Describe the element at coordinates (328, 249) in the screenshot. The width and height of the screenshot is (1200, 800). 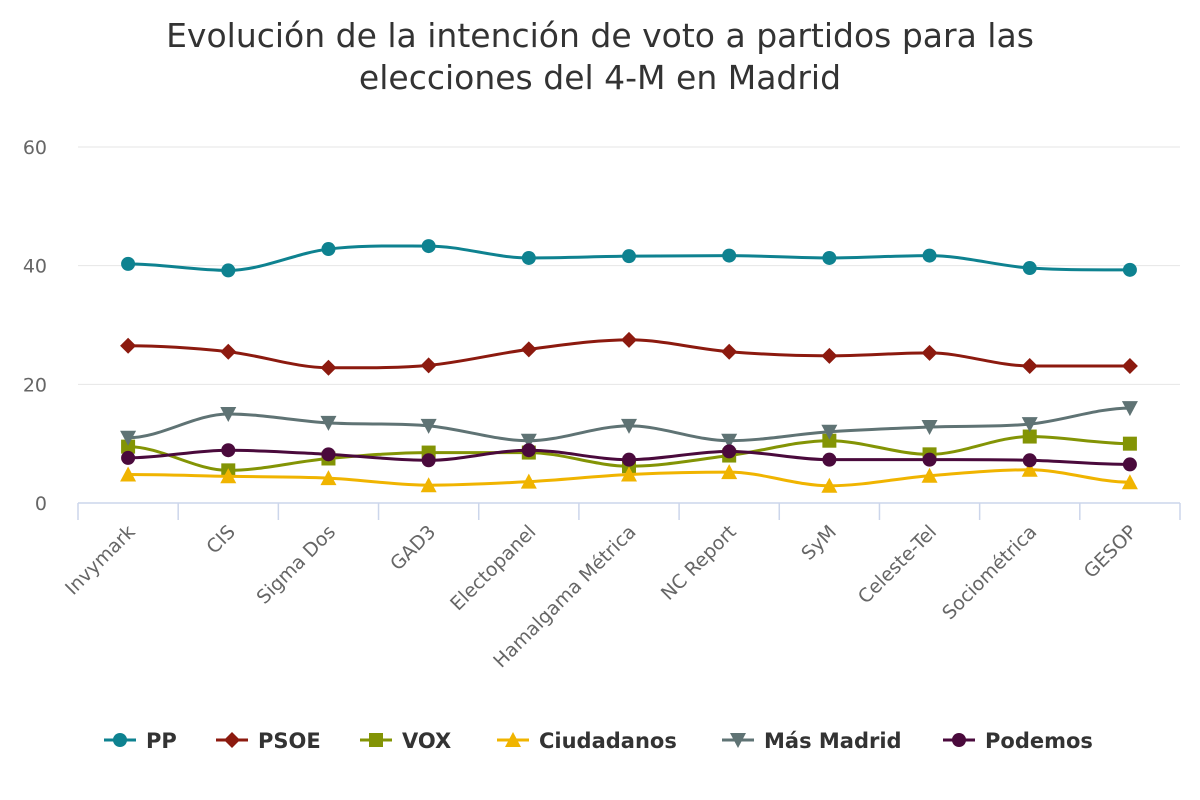
I see `data-point-pp-sigma-dos` at that location.